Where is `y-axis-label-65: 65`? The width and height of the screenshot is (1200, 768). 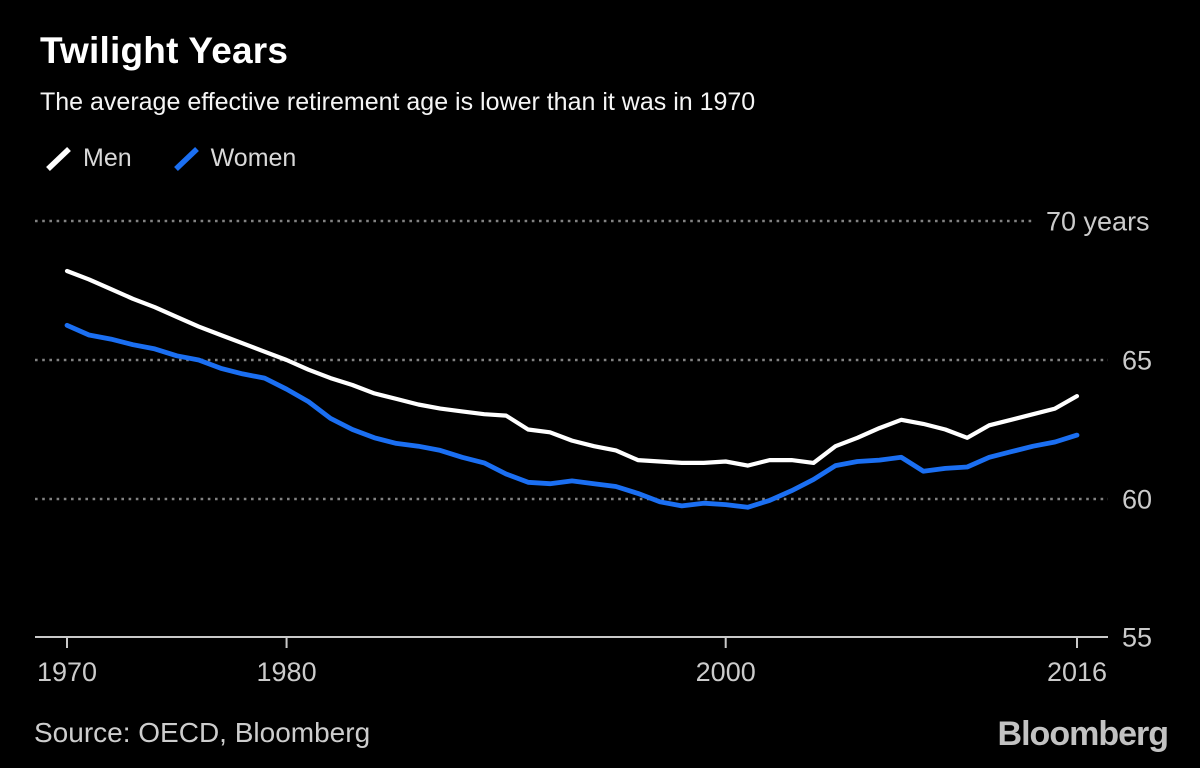 y-axis-label-65: 65 is located at coordinates (1137, 360).